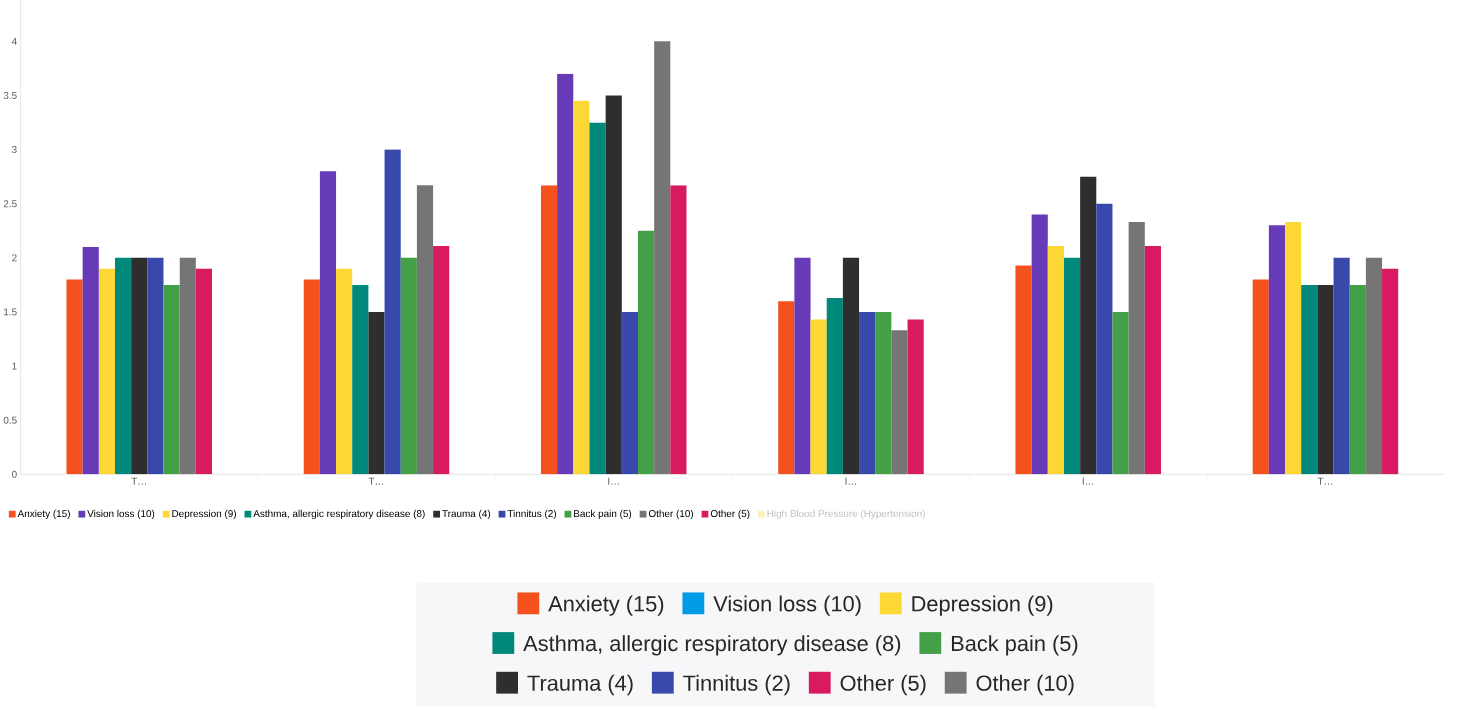 The height and width of the screenshot is (709, 1472). Describe the element at coordinates (1025, 685) in the screenshot. I see `category-label: Other (10)` at that location.